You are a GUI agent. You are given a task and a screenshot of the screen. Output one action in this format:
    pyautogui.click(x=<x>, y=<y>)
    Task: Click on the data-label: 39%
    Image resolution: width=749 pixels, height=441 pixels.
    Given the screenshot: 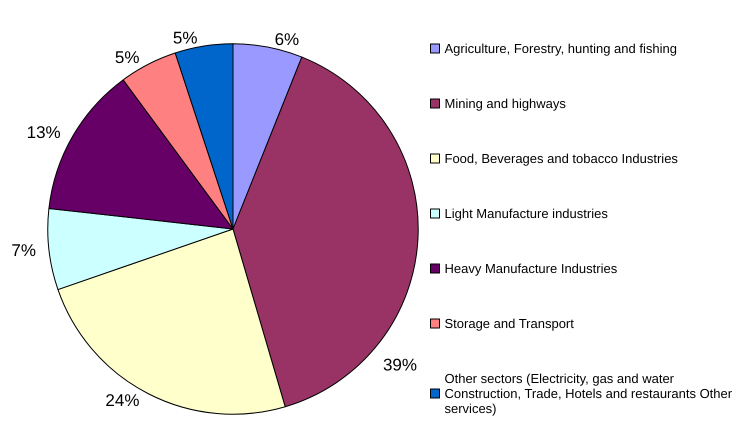 What is the action you would take?
    pyautogui.click(x=399, y=364)
    